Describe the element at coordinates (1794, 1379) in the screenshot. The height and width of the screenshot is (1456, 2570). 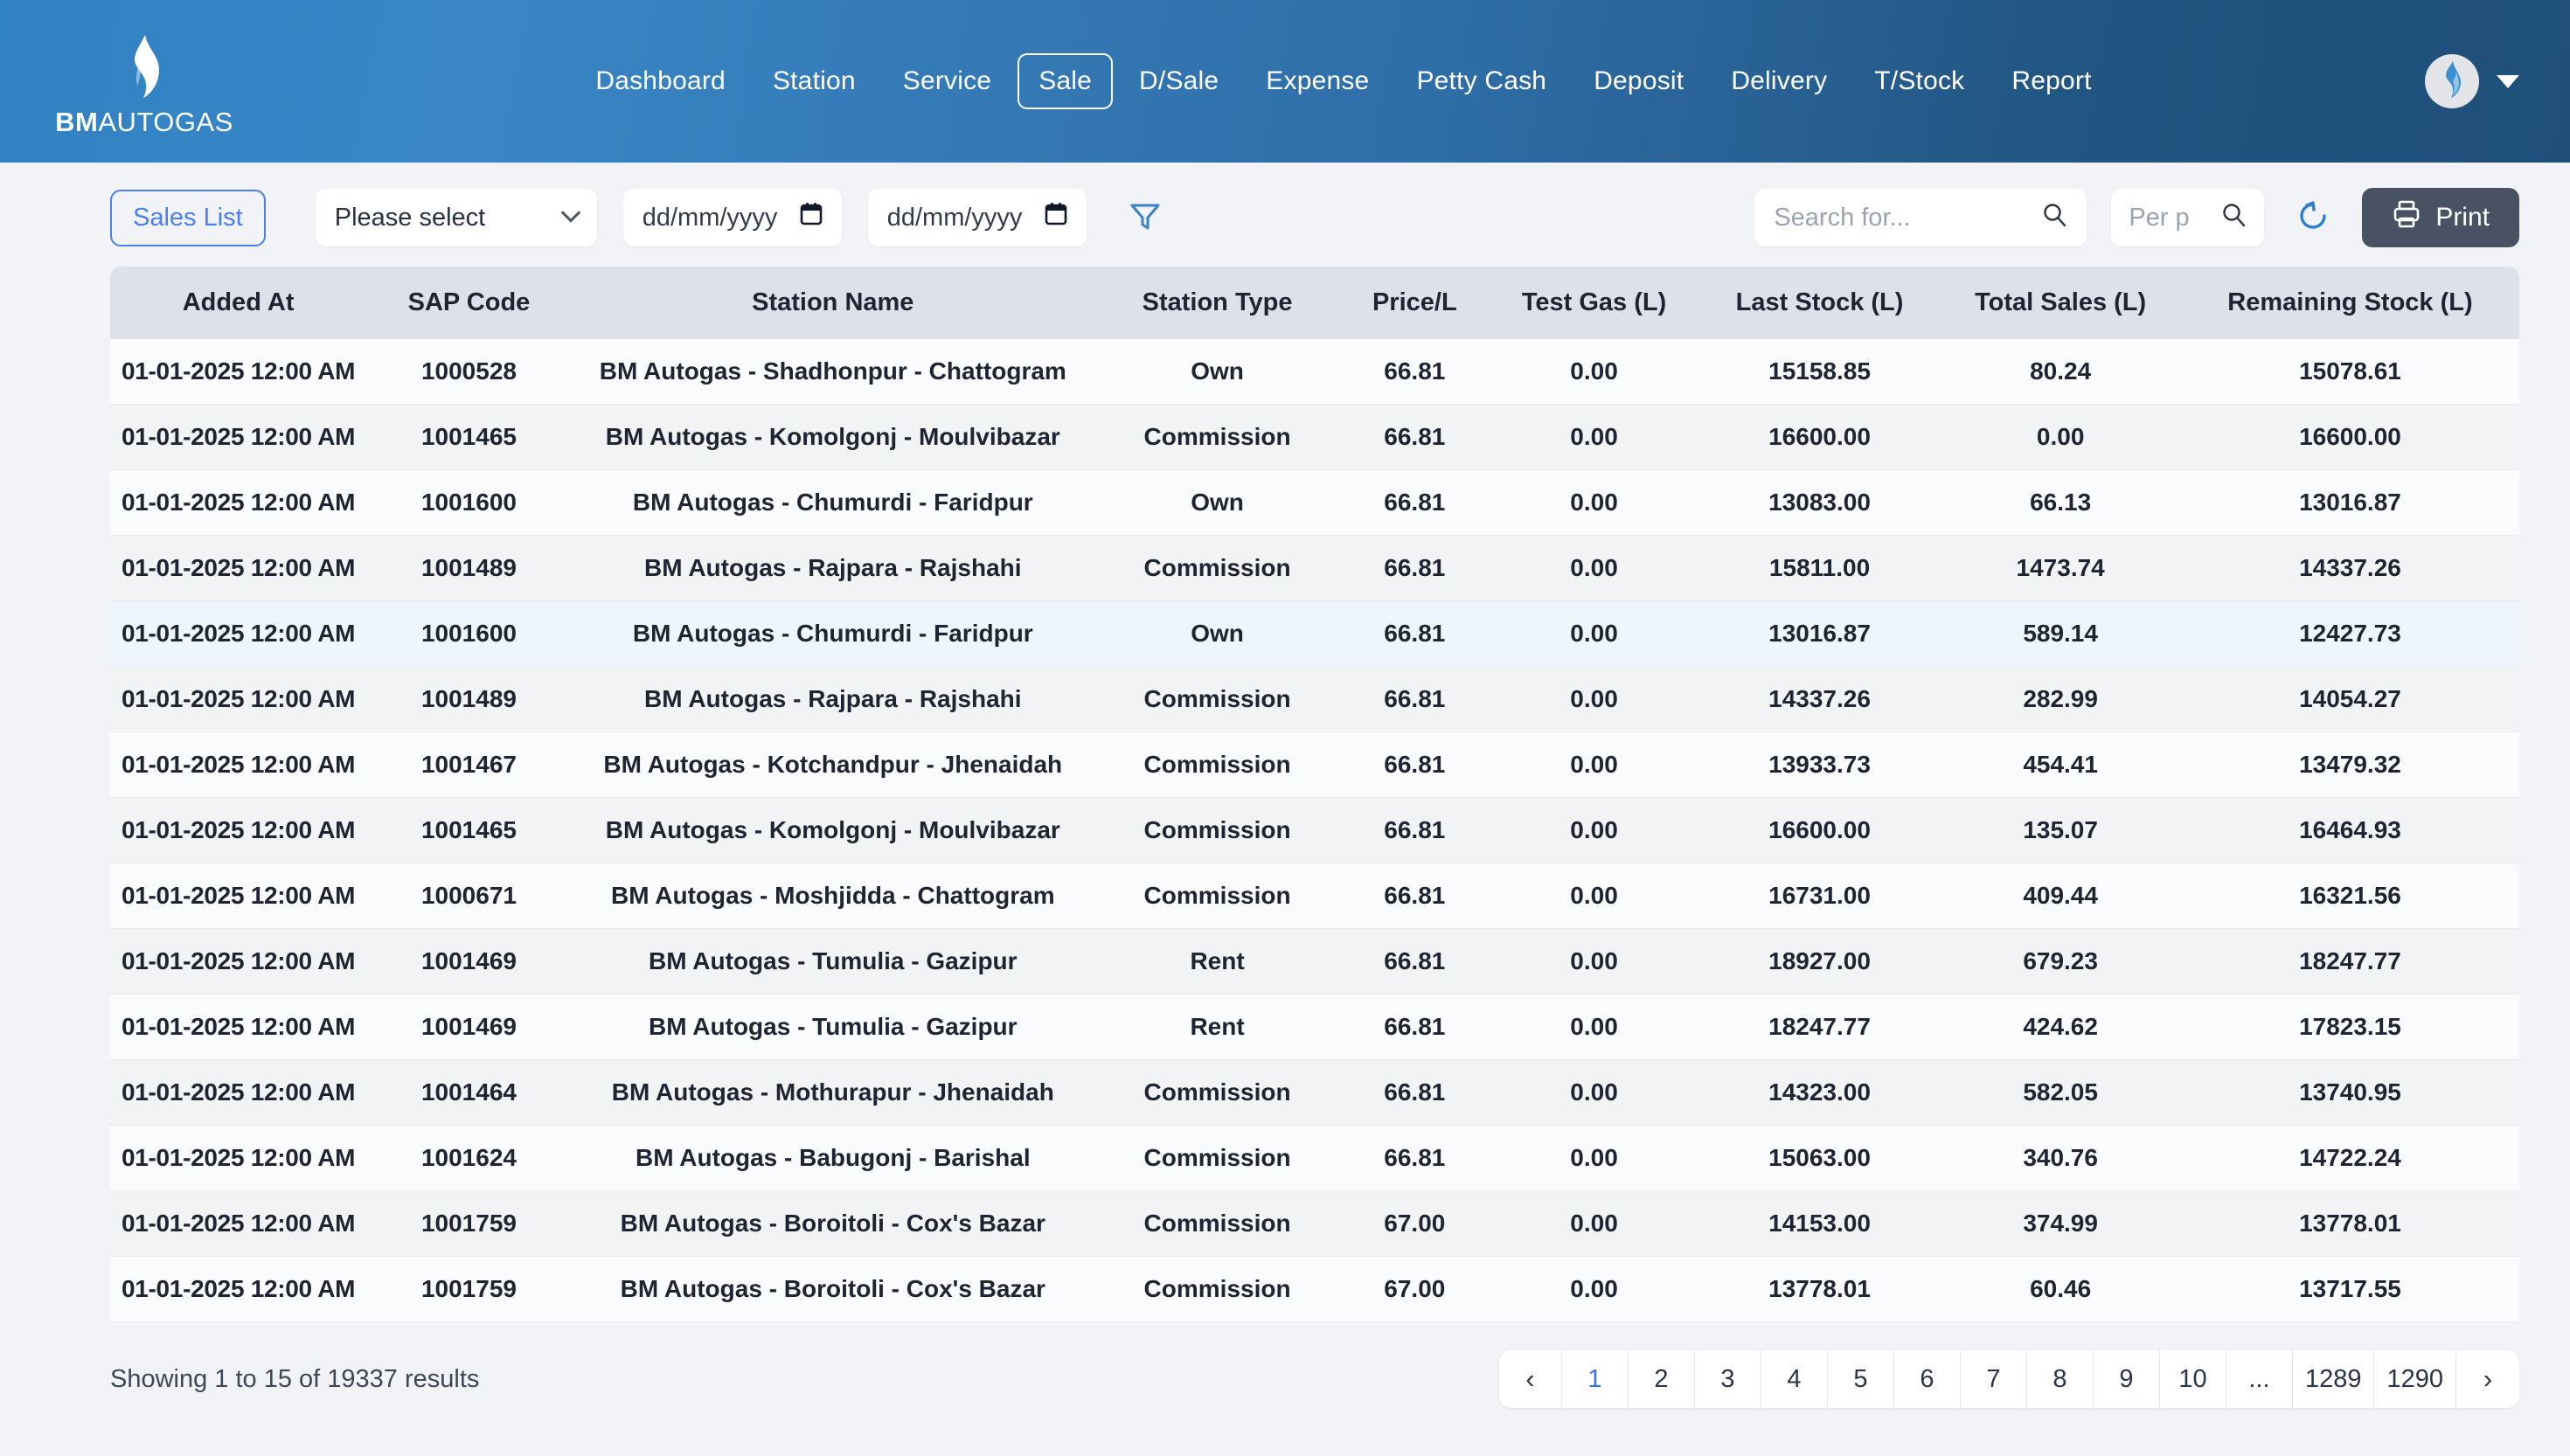
I see `pagination-page-4: 4` at that location.